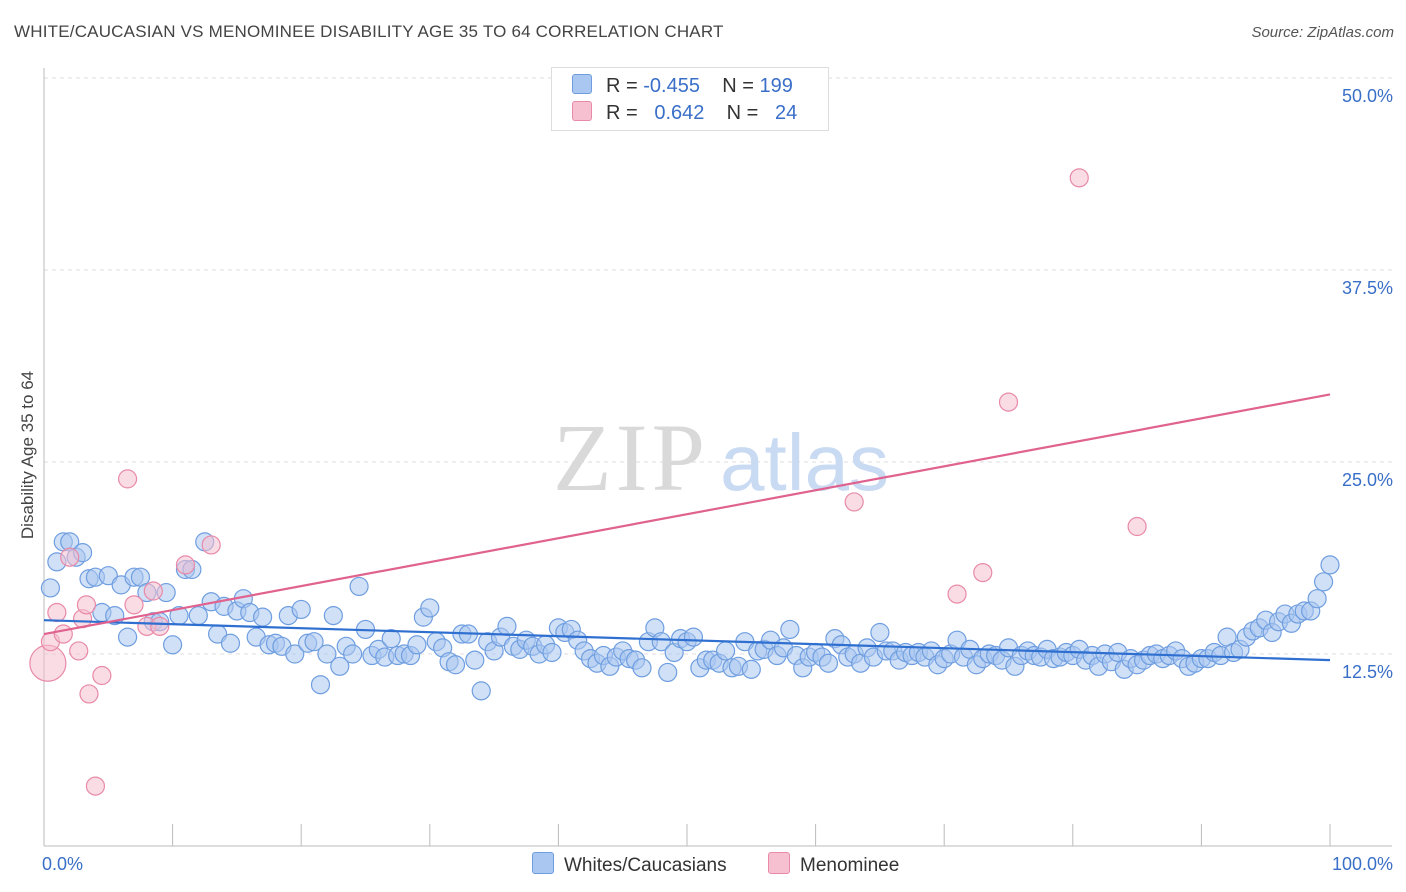 The height and width of the screenshot is (892, 1406). I want to click on bottom-legend-menominee: Menominee, so click(833, 864).